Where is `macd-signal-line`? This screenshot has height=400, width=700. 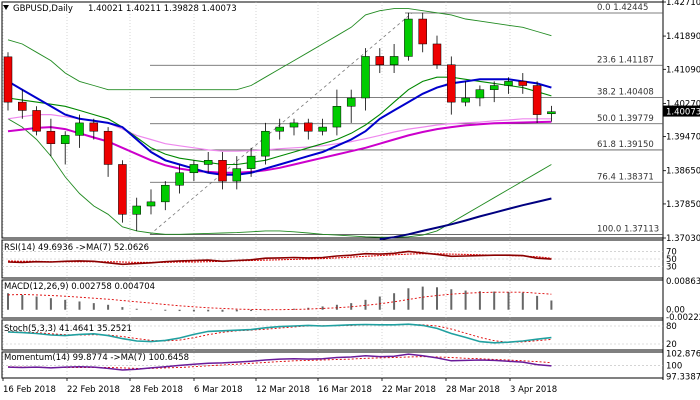
macd-signal-line is located at coordinates (279, 301).